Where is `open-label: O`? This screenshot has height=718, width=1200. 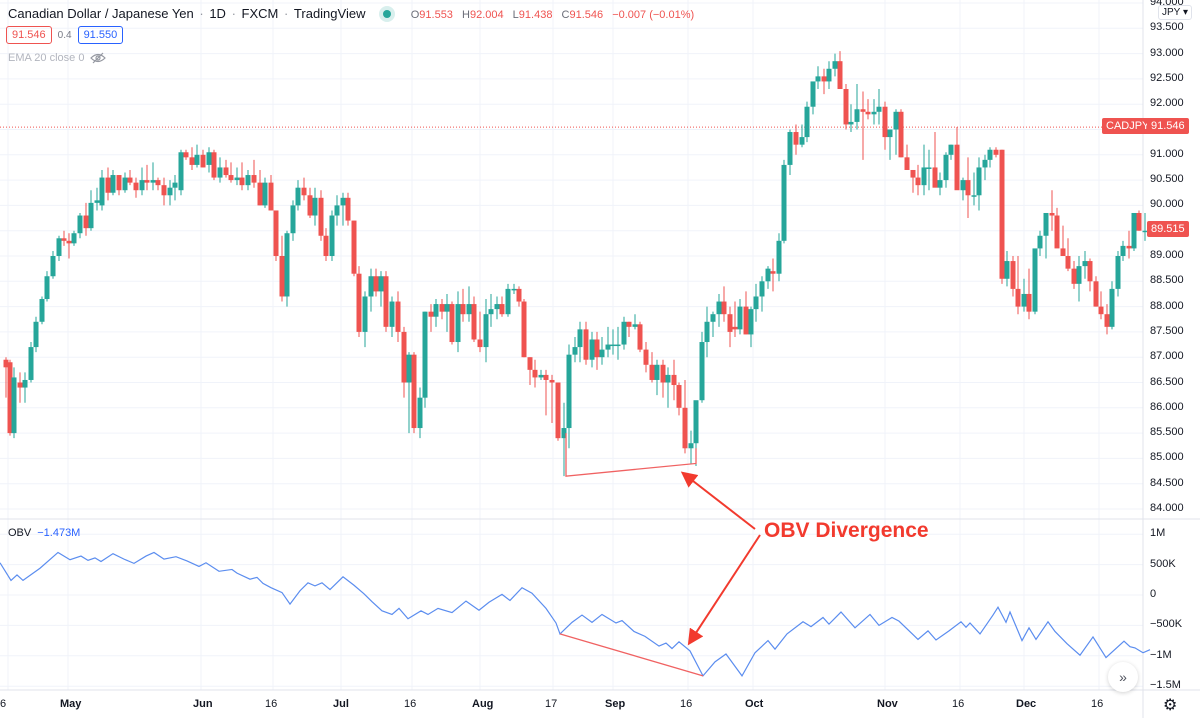
open-label: O is located at coordinates (415, 15).